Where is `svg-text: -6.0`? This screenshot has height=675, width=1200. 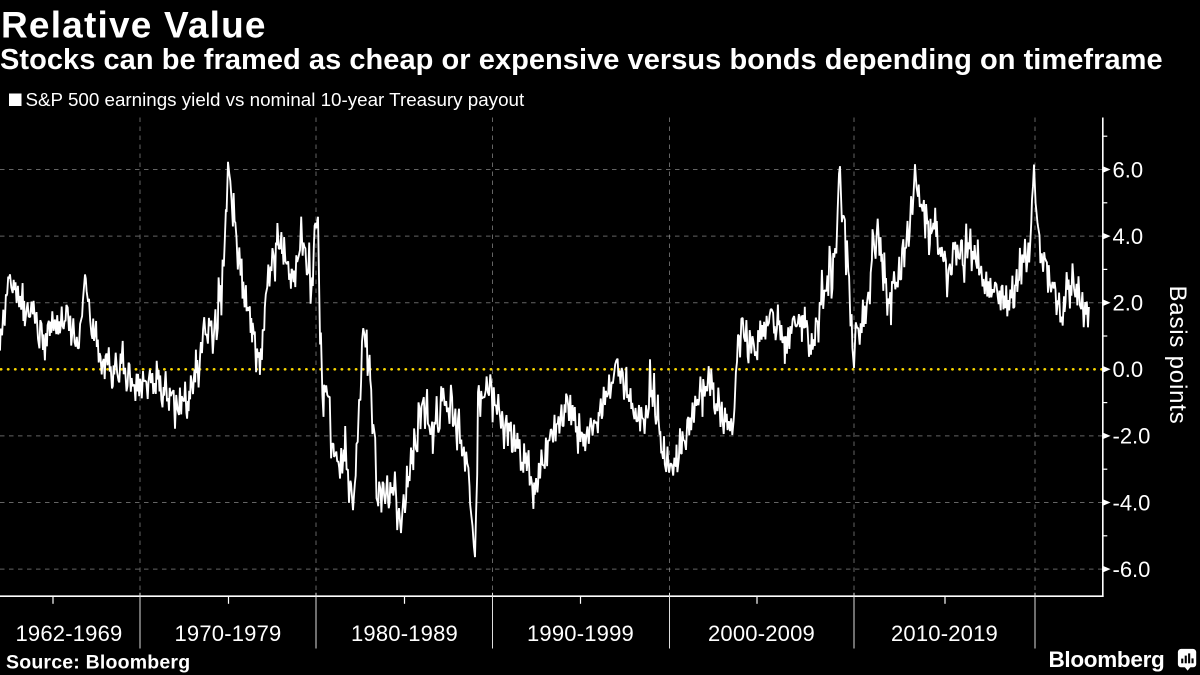
svg-text: -6.0 is located at coordinates (1132, 569).